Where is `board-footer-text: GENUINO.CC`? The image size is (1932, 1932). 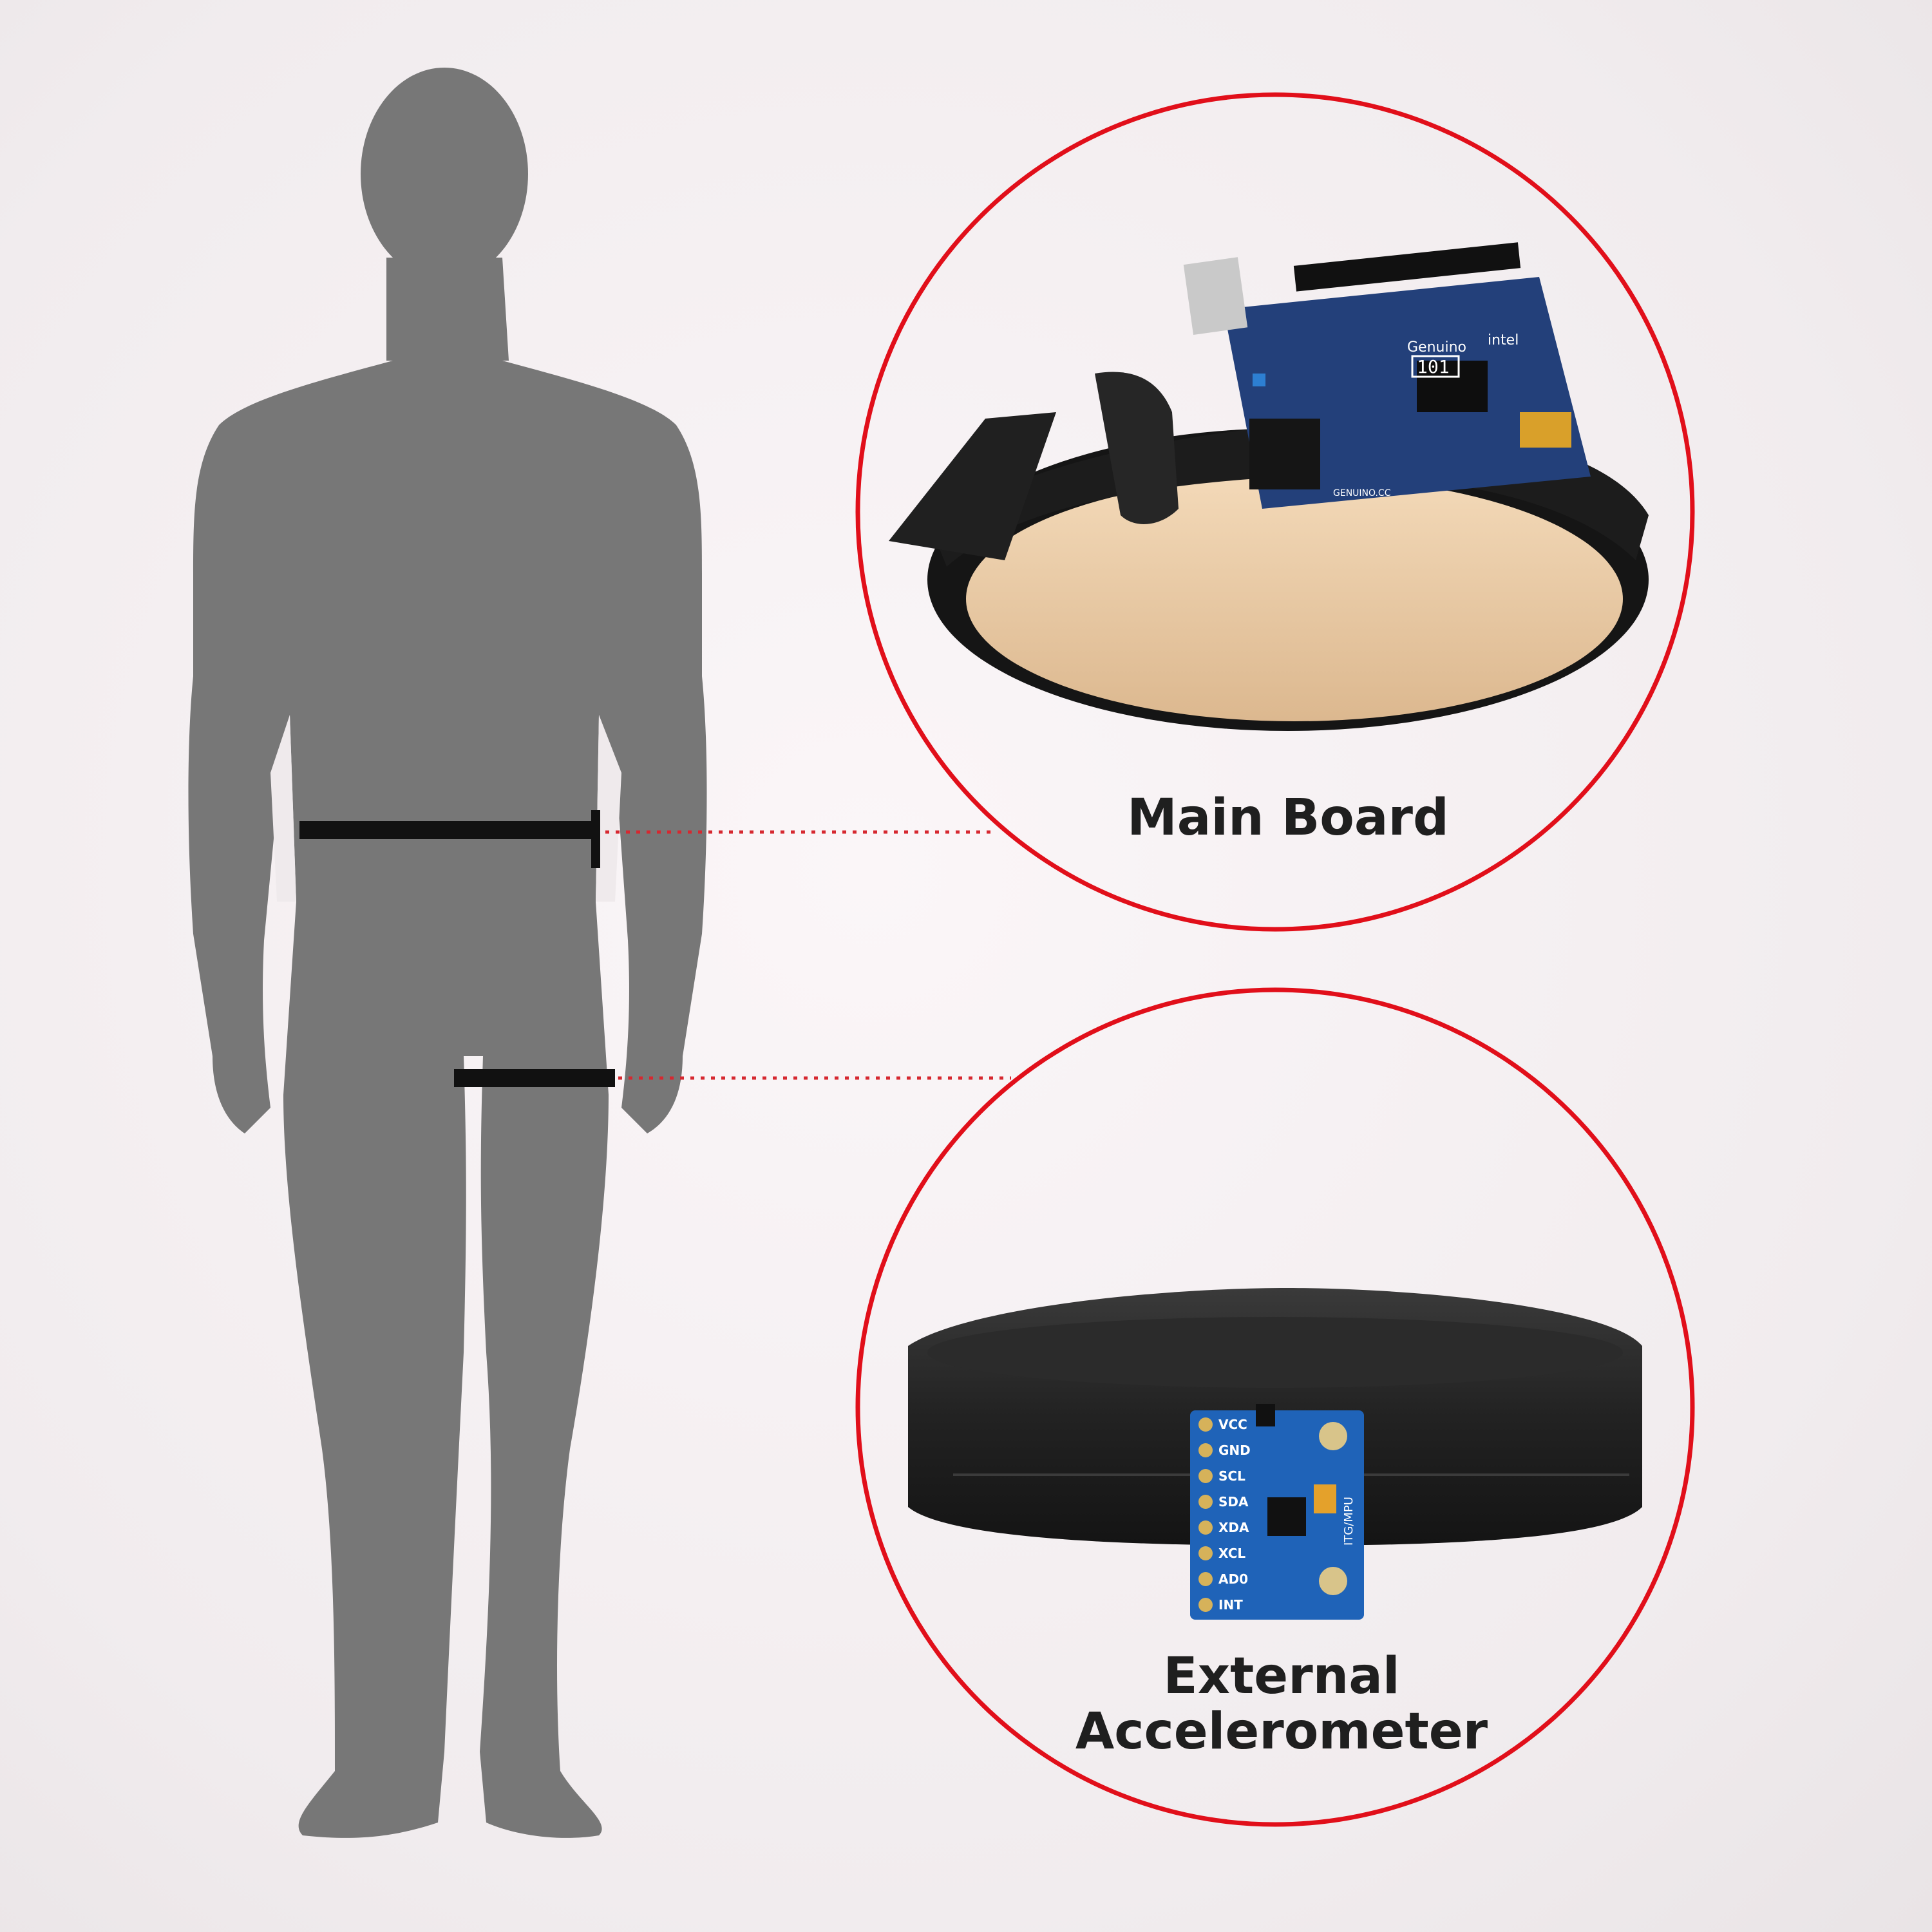
board-footer-text: GENUINO.CC is located at coordinates (1362, 493).